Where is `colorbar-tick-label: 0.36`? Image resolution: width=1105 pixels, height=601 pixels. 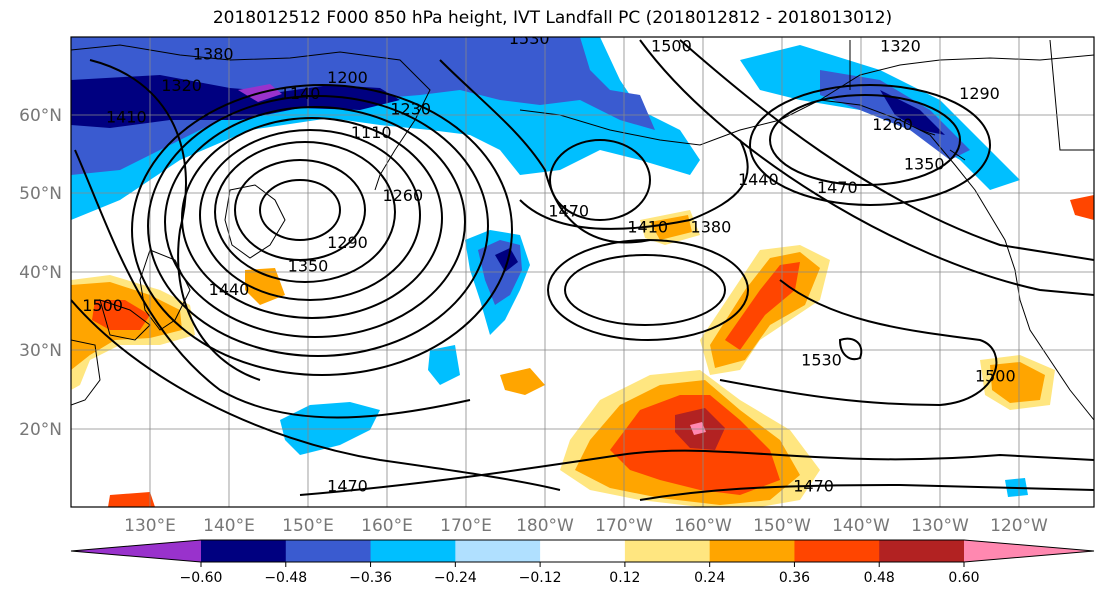
colorbar-tick-label: 0.36 is located at coordinates (794, 578).